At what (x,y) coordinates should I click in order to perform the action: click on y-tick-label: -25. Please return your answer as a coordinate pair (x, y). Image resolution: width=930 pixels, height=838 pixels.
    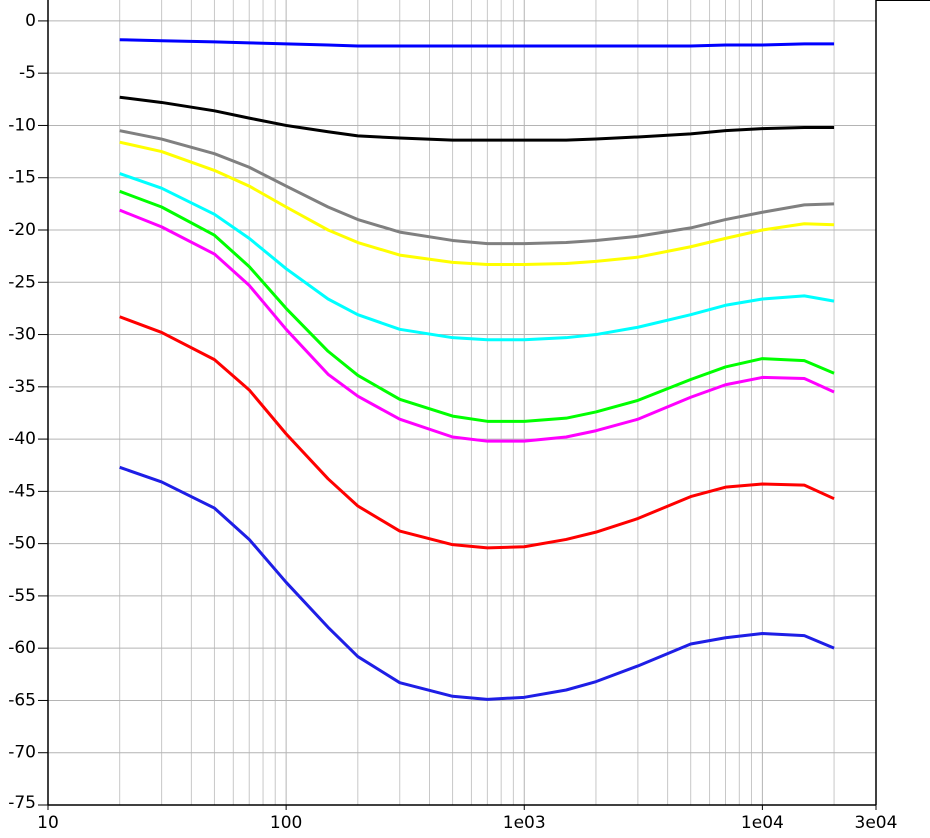
    Looking at the image, I should click on (22, 282).